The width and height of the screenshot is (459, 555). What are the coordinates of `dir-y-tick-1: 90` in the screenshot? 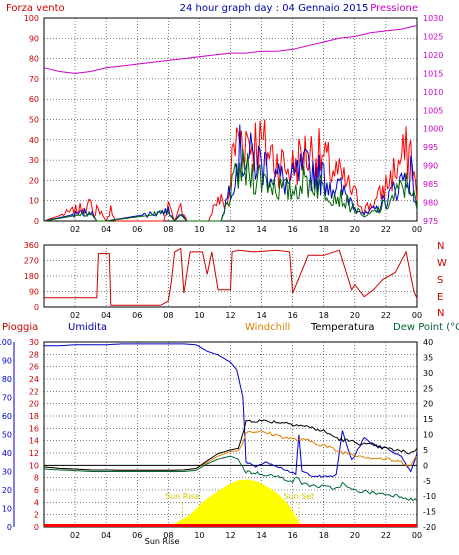 It's located at (34, 292).